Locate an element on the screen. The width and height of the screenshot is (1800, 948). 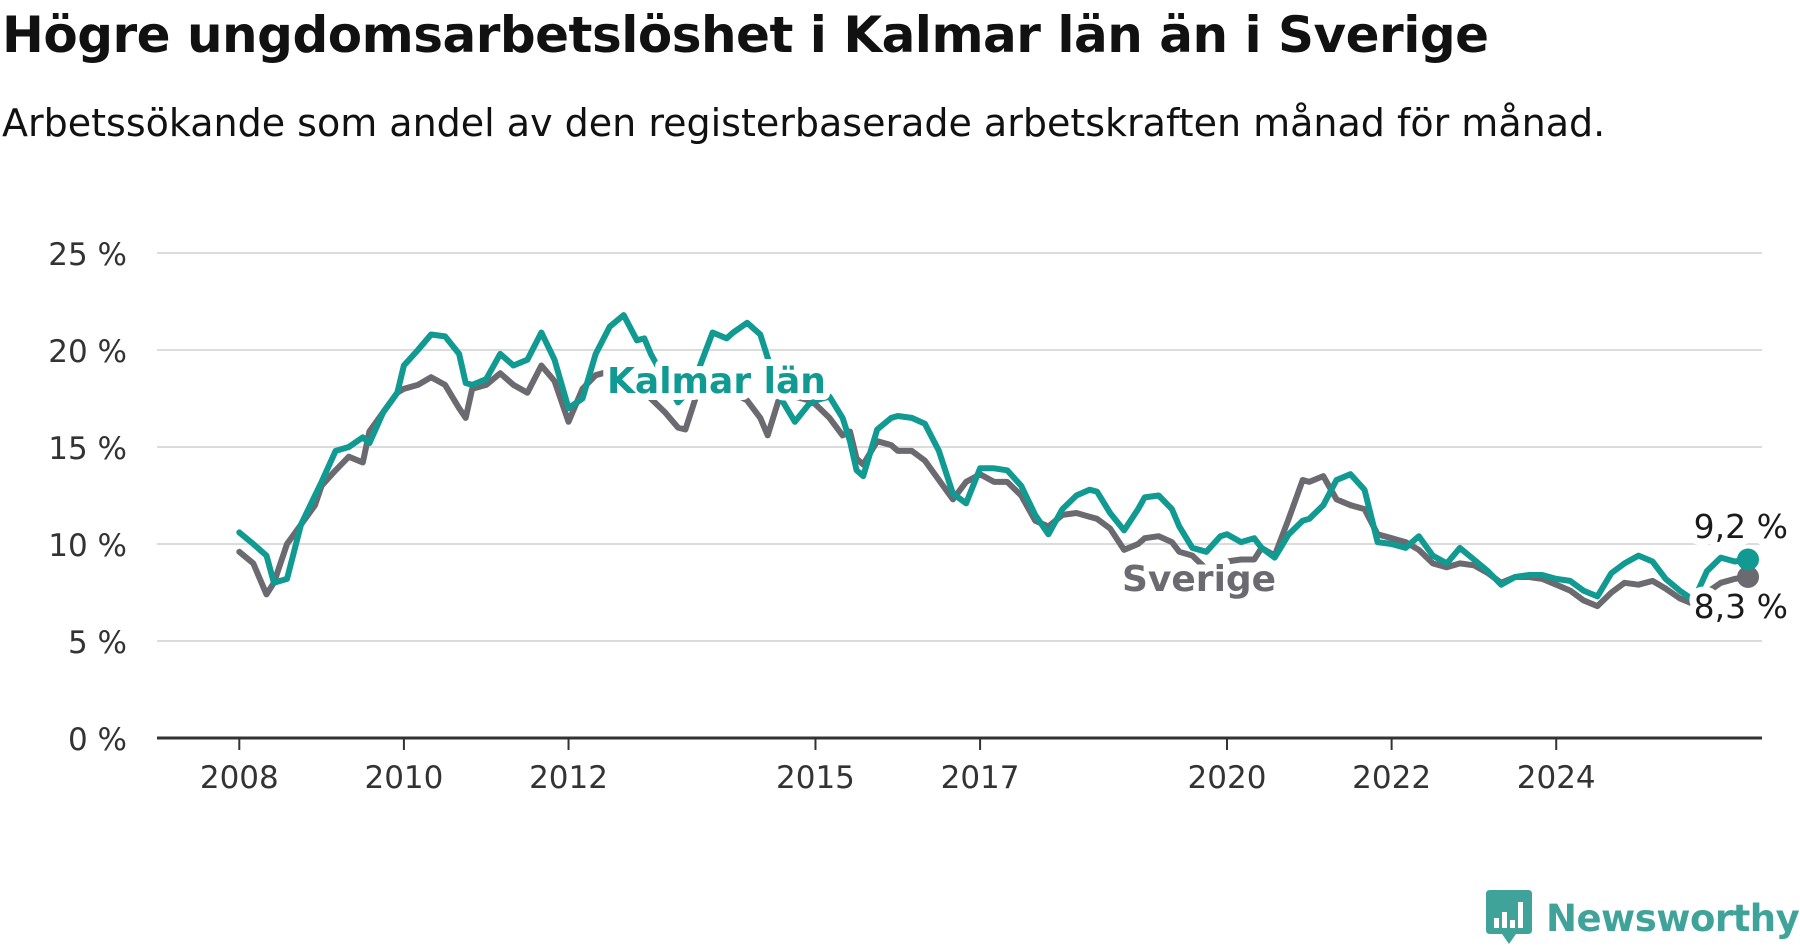
x-tick-label: 2024 is located at coordinates (1556, 778).